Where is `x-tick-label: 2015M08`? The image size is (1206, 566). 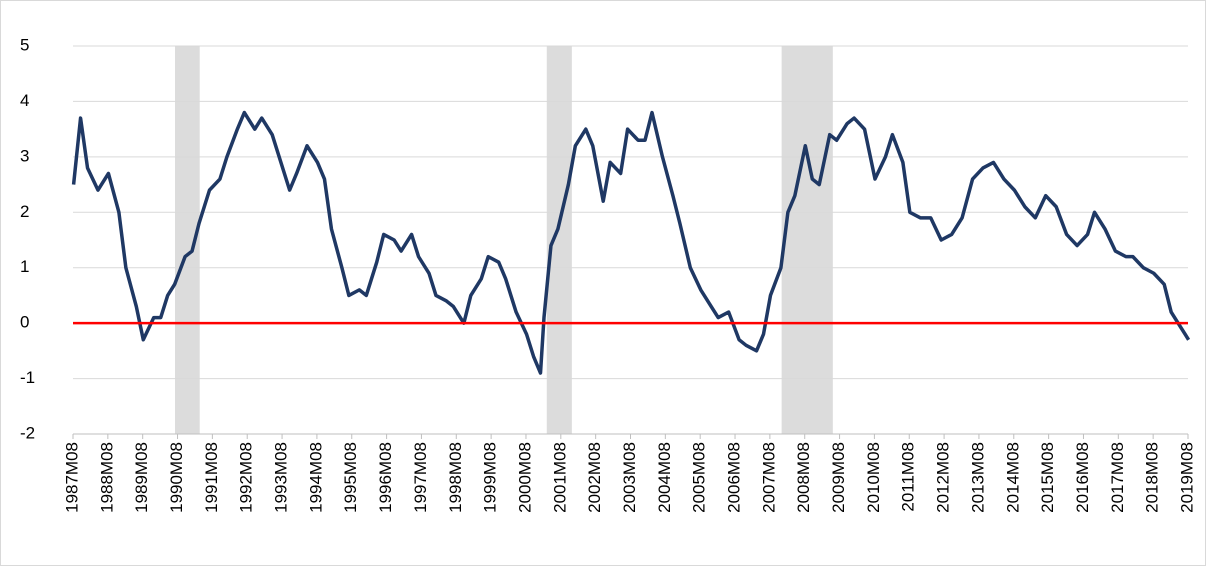
x-tick-label: 2015M08 is located at coordinates (1047, 477).